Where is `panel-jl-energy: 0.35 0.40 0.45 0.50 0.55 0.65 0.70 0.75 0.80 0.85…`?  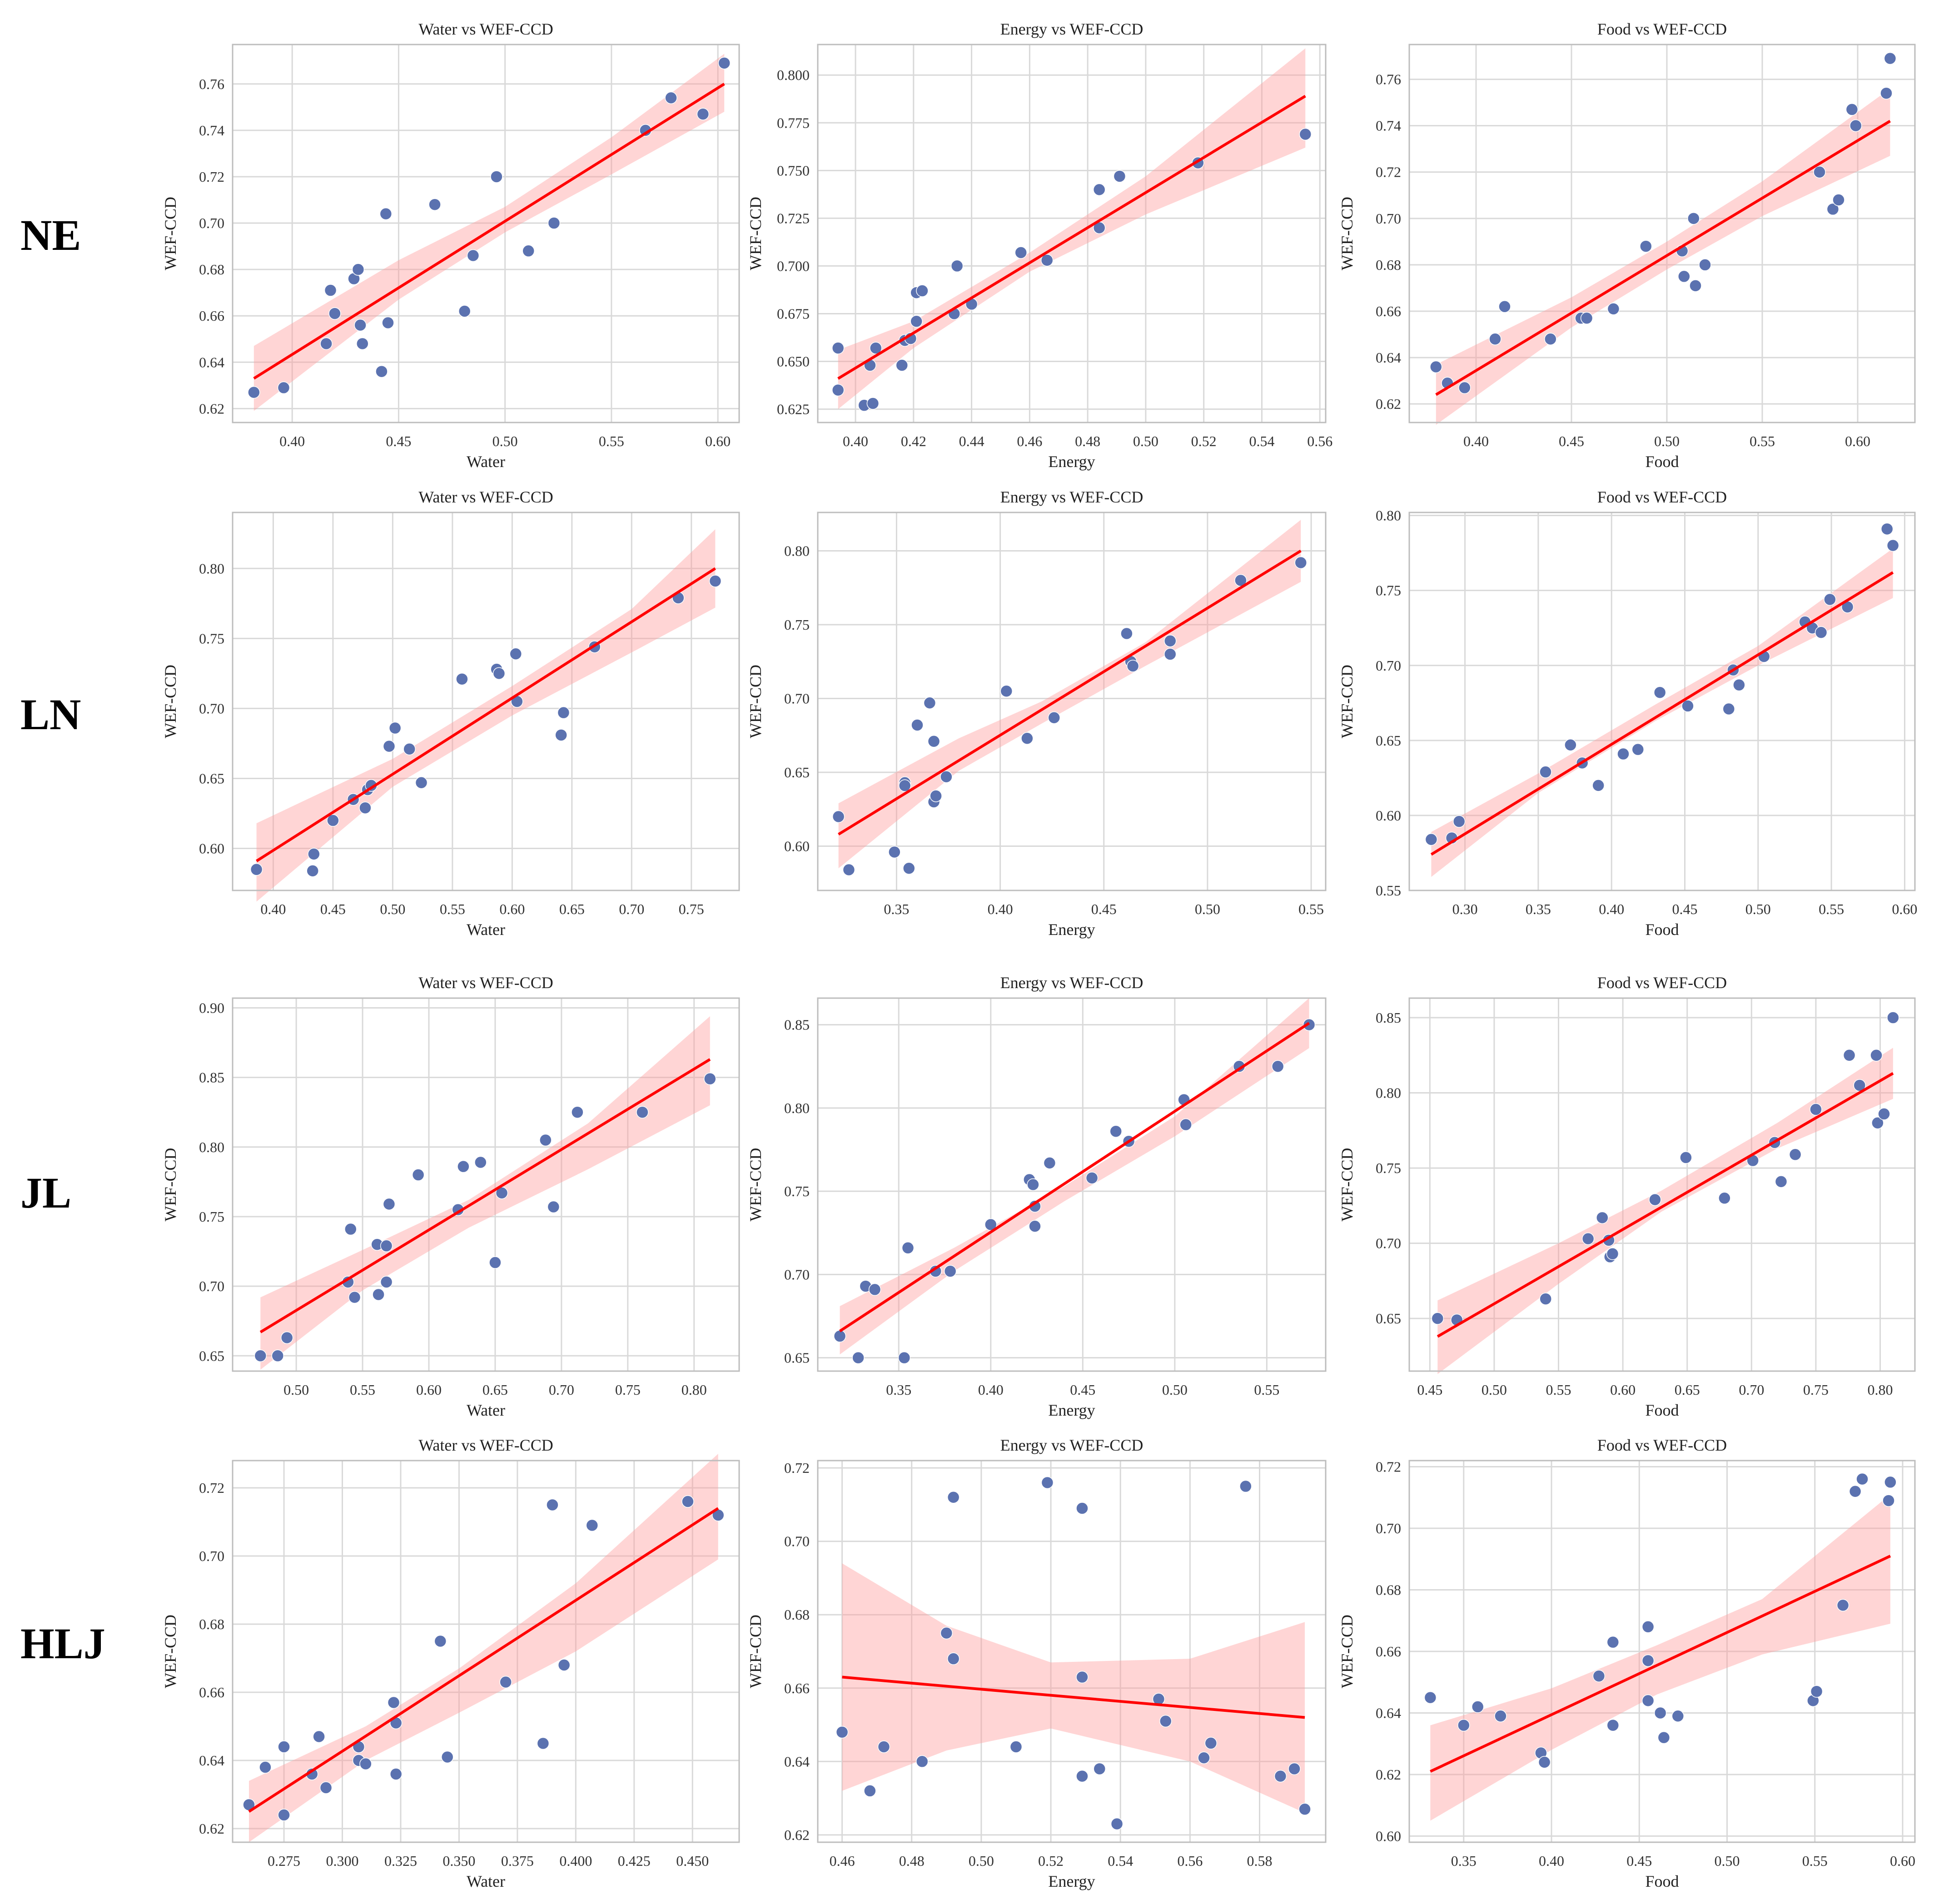 panel-jl-energy: 0.35 0.40 0.45 0.50 0.55 0.65 0.70 0.75 0.80 0.85… is located at coordinates (1036, 1196).